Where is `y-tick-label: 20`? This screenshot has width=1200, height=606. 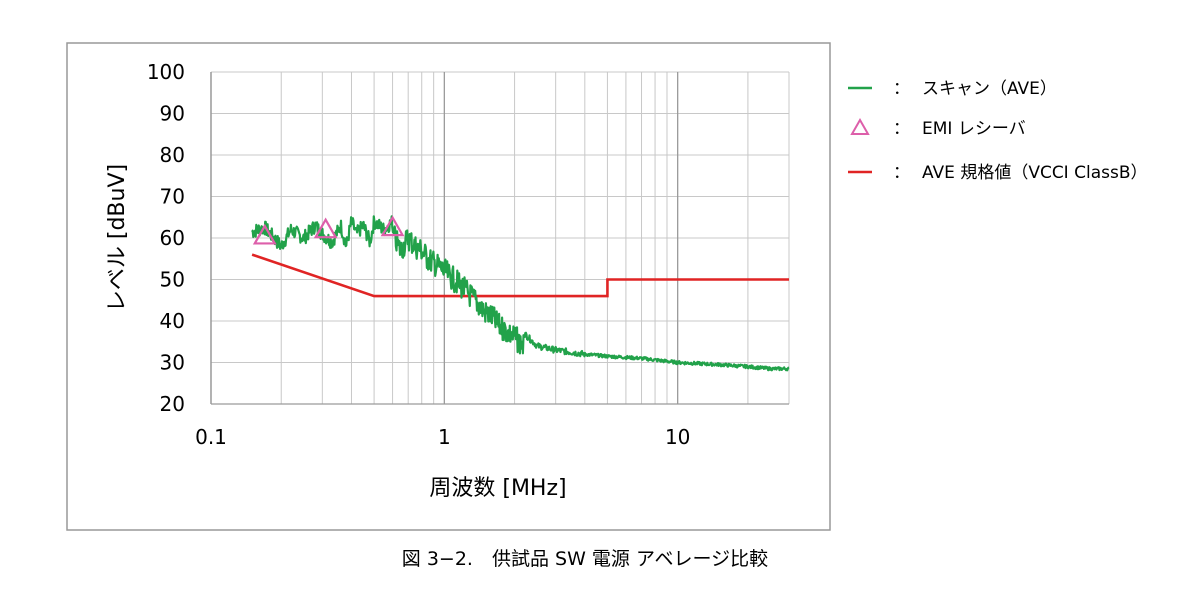
y-tick-label: 20 is located at coordinates (172, 404).